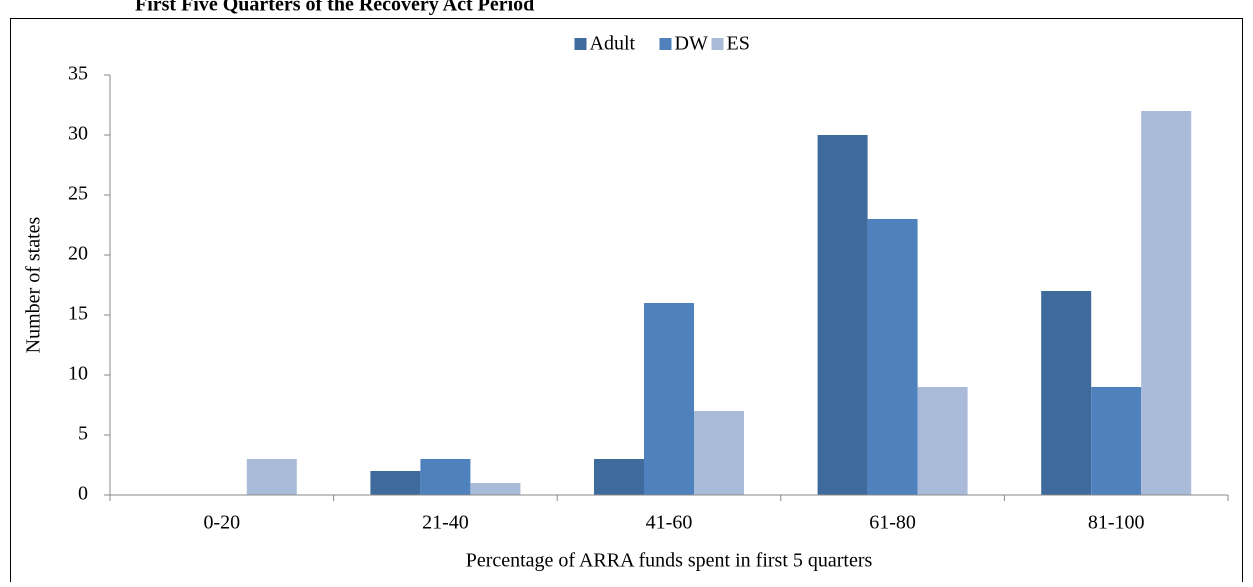  Describe the element at coordinates (78, 314) in the screenshot. I see `y-tick-label: 15` at that location.